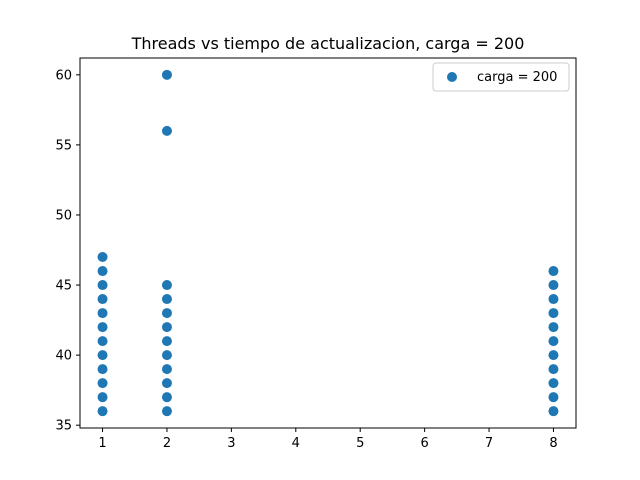 This screenshot has height=480, width=640. I want to click on y-tick-label: 50, so click(63, 215).